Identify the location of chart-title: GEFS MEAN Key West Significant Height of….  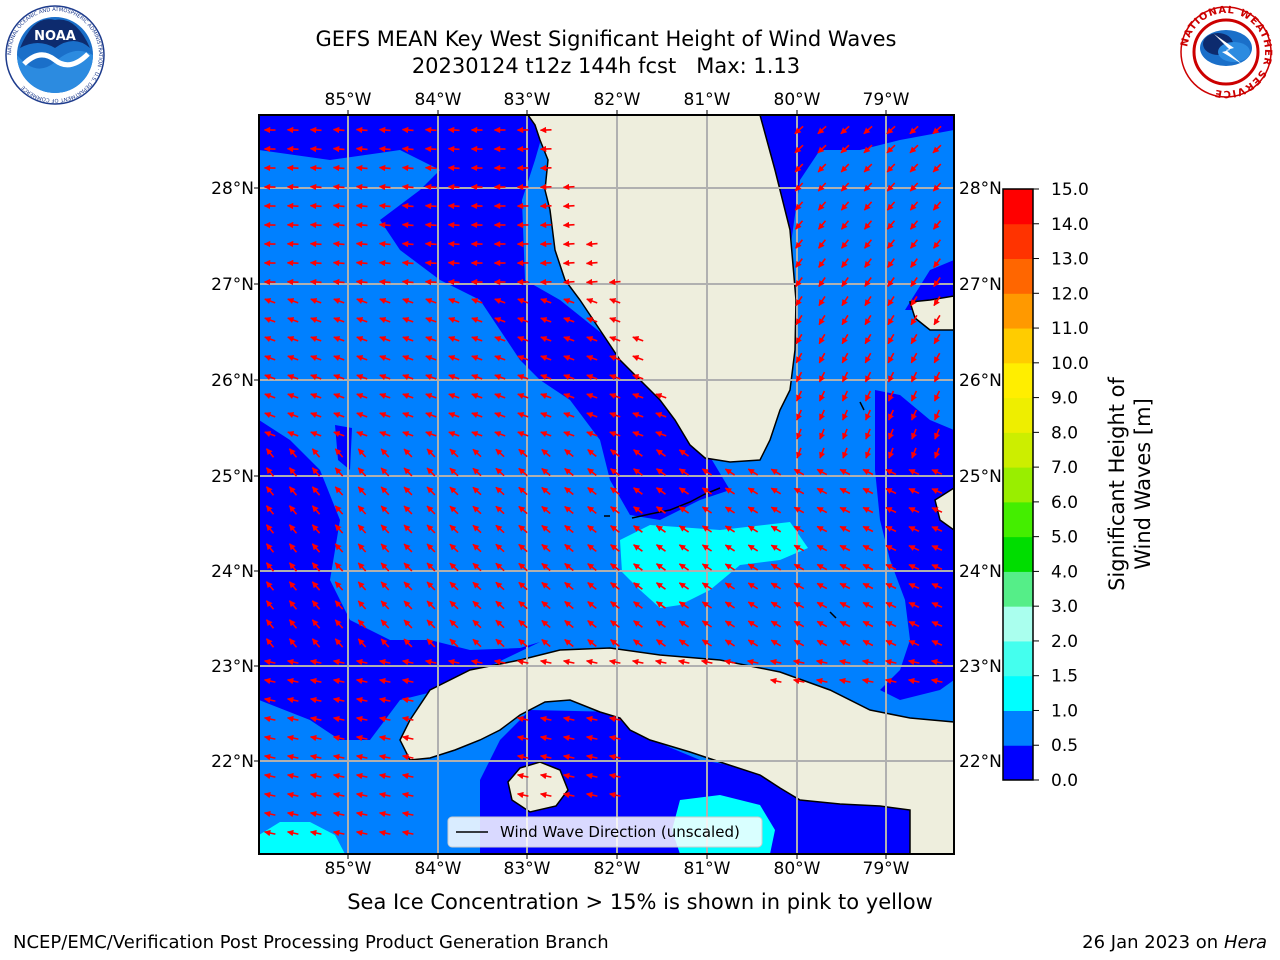
(606, 39).